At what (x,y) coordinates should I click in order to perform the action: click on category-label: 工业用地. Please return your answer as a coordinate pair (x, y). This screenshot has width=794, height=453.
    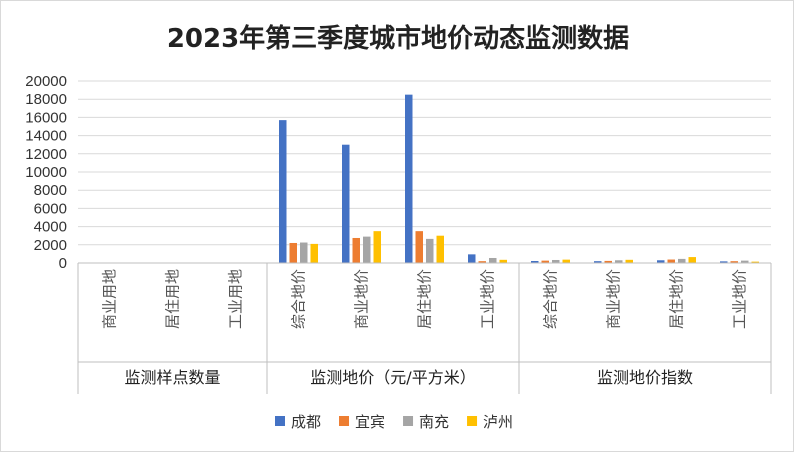
    Looking at the image, I should click on (236, 299).